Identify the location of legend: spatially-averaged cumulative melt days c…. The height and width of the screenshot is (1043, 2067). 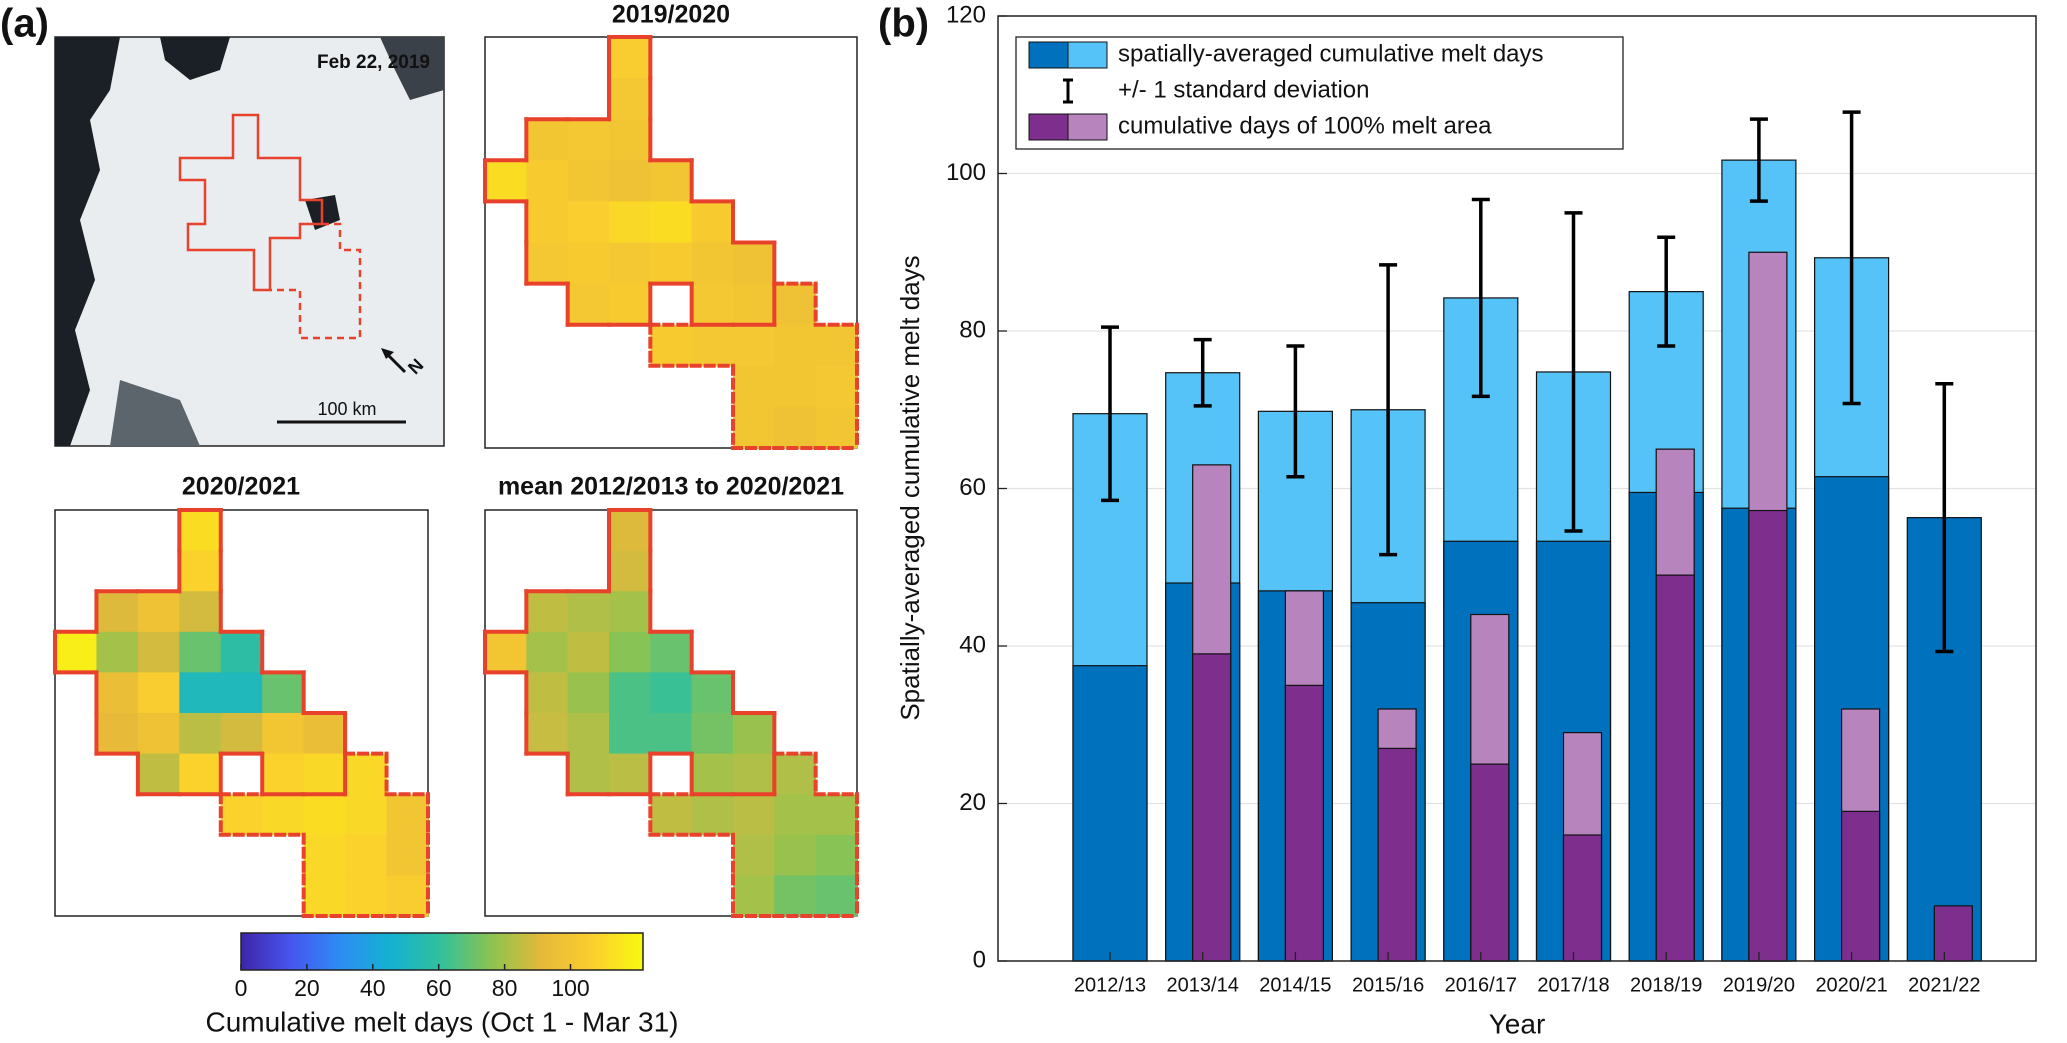
(1319, 93).